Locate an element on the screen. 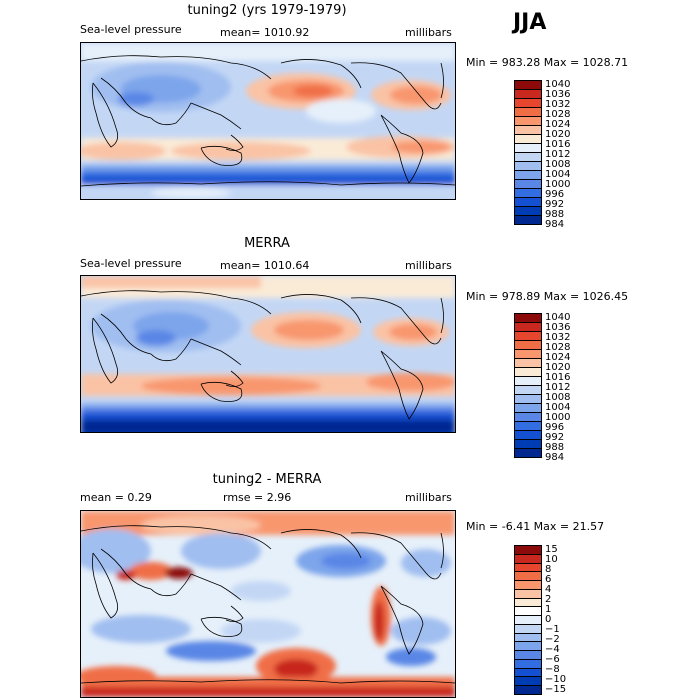  colorbar-level-label: −4 is located at coordinates (552, 649).